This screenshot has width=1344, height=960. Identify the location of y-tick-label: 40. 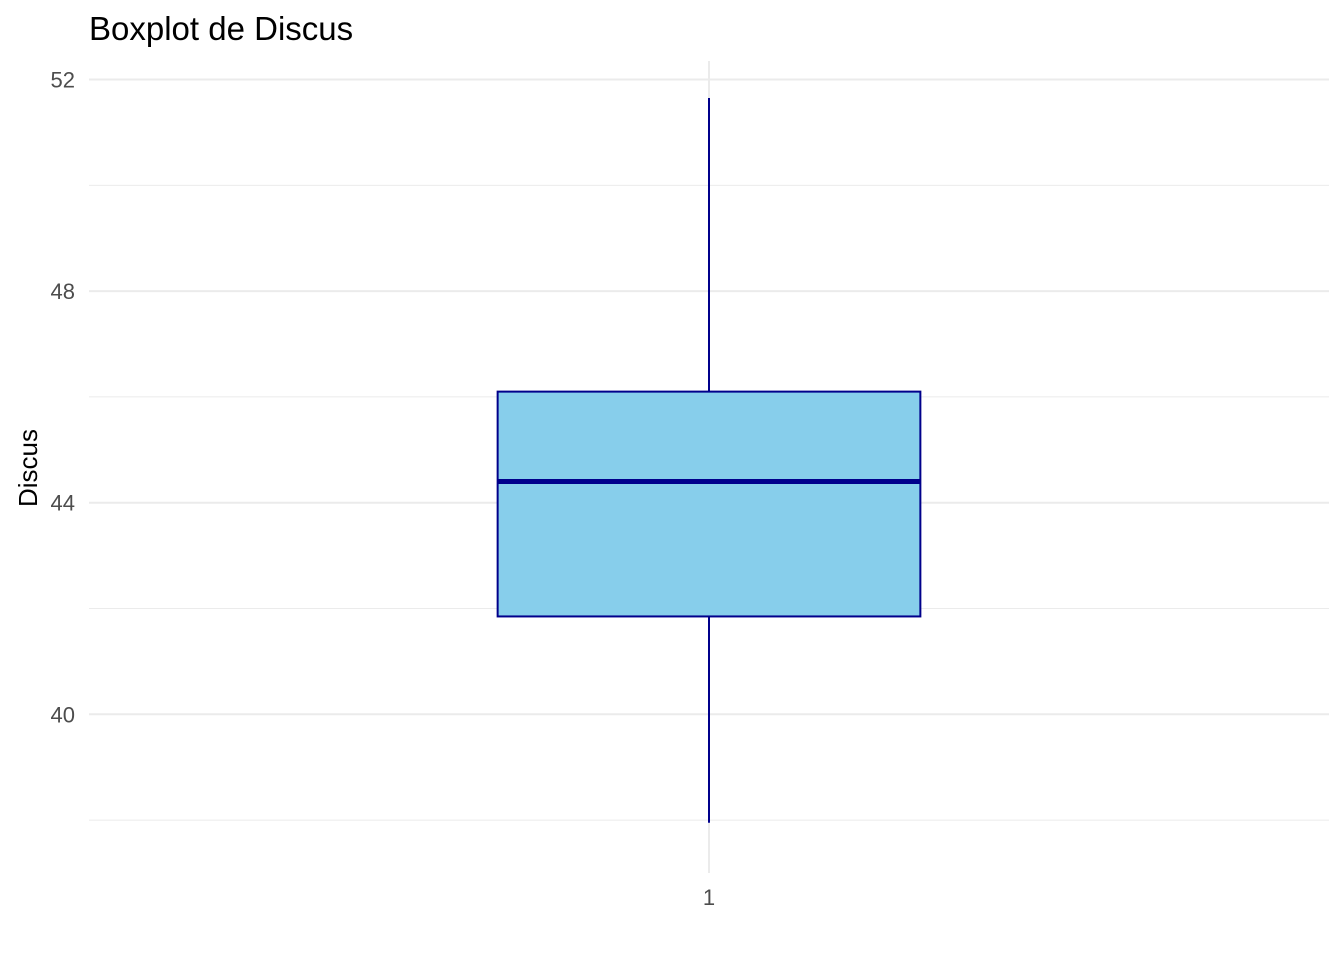
(63, 714).